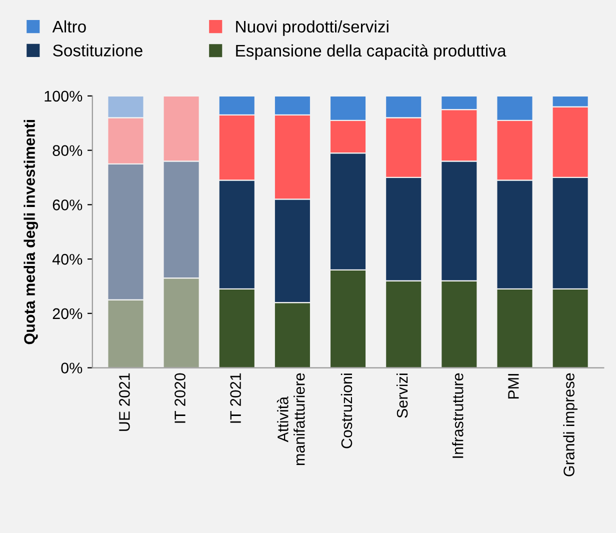 The width and height of the screenshot is (616, 533). What do you see at coordinates (67, 150) in the screenshot?
I see `y-tick-label: 80%` at bounding box center [67, 150].